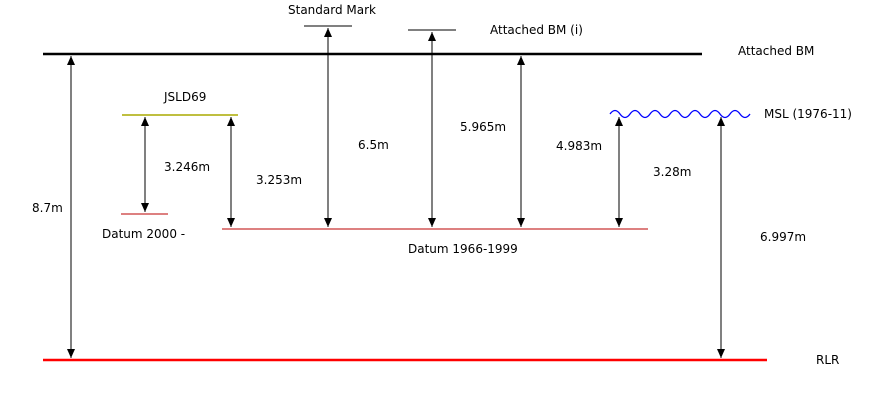 This screenshot has height=400, width=875. I want to click on measure-6-5m: 6.5m, so click(373, 145).